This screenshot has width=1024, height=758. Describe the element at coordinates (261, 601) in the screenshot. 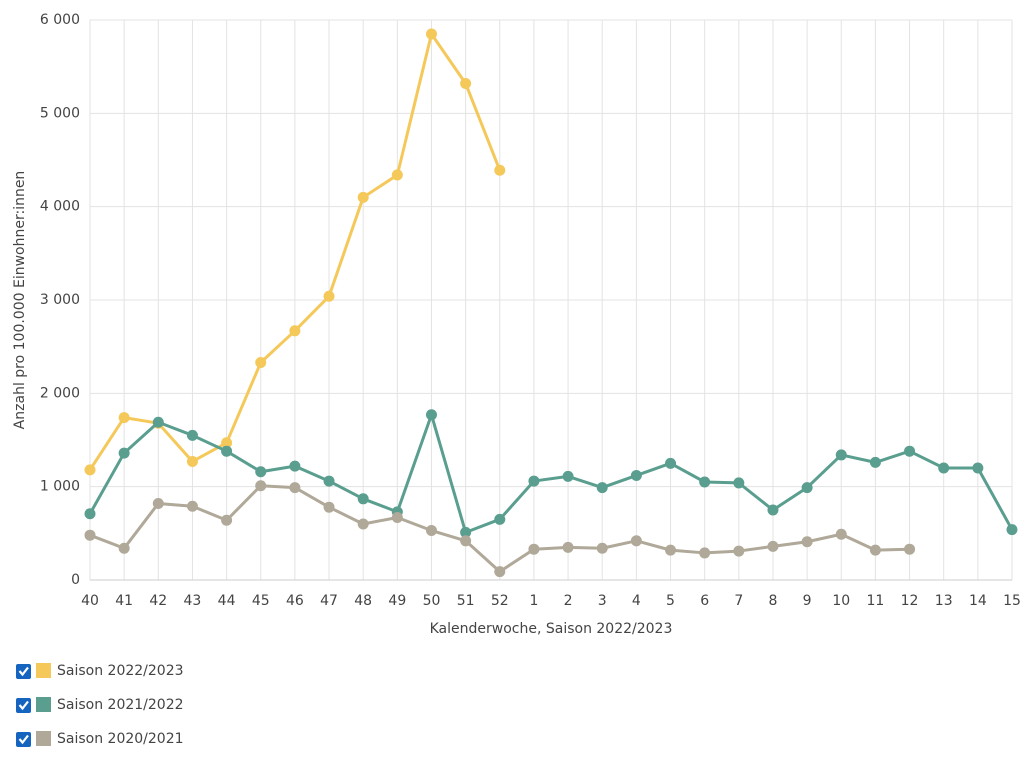

I see `x-tick-label: 45` at that location.